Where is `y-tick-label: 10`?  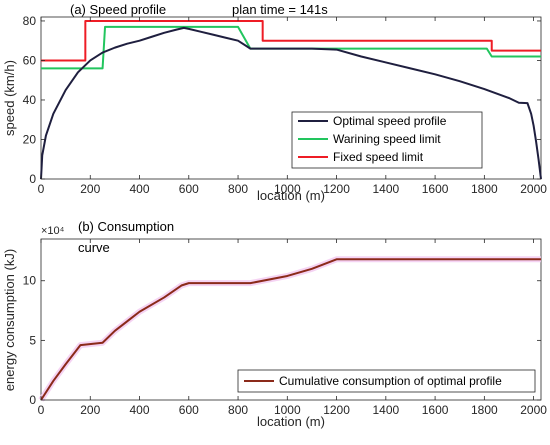 y-tick-label: 10 is located at coordinates (30, 281).